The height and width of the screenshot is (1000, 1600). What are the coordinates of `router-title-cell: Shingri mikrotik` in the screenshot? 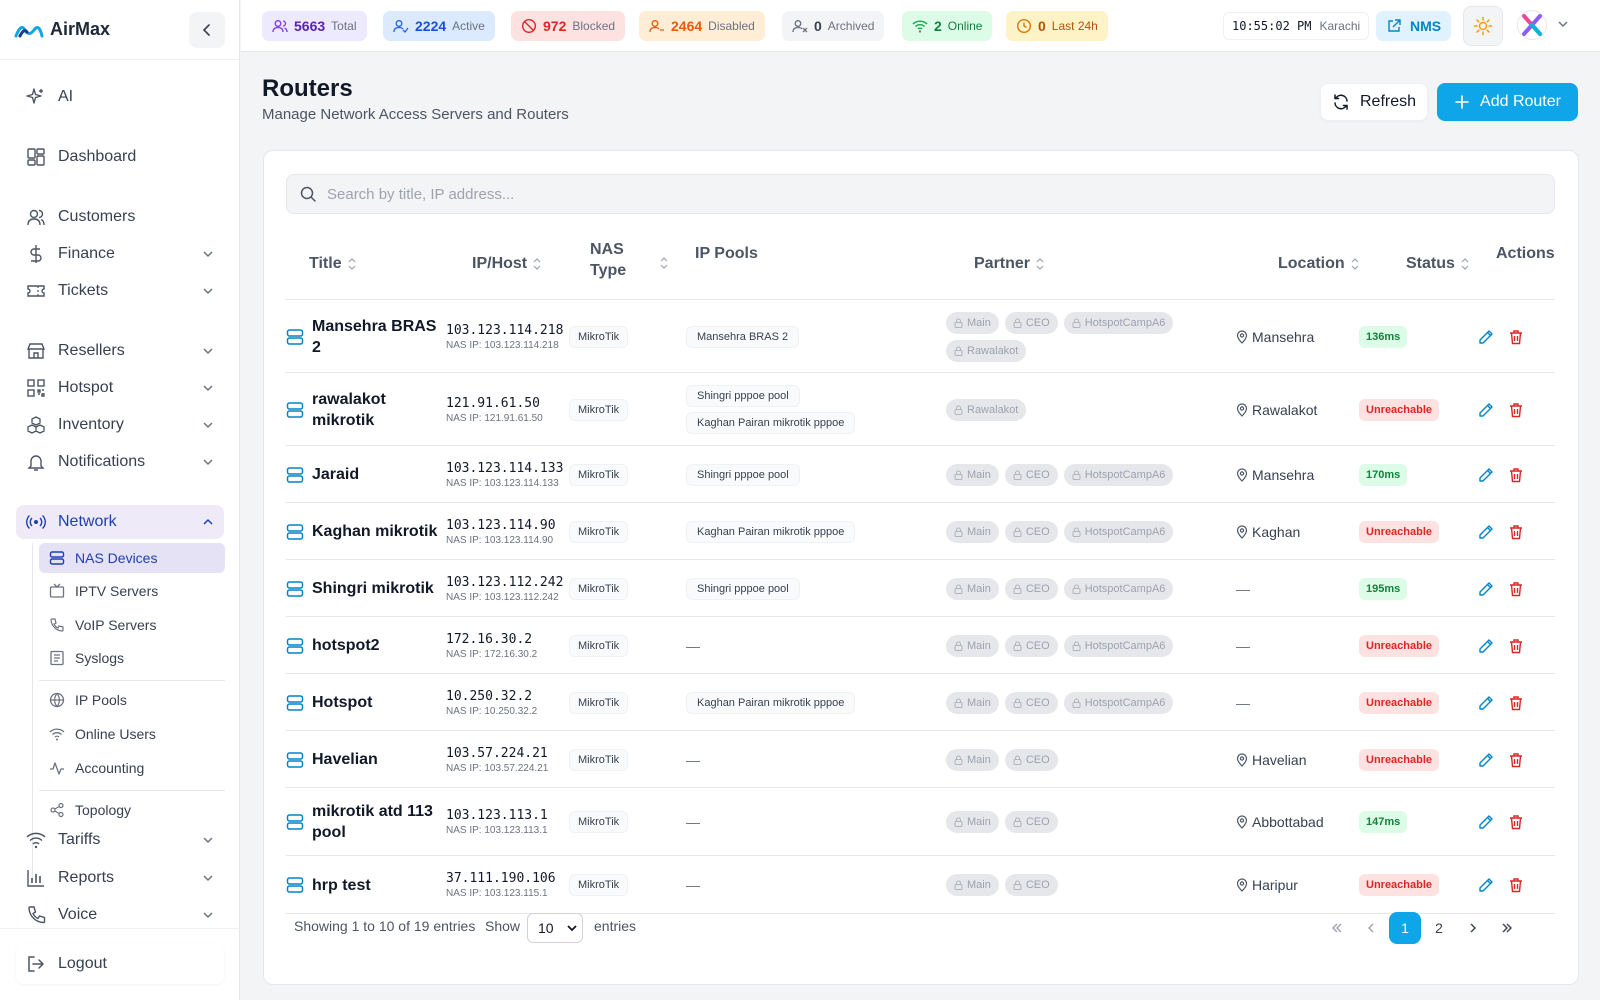 It's located at (366, 588).